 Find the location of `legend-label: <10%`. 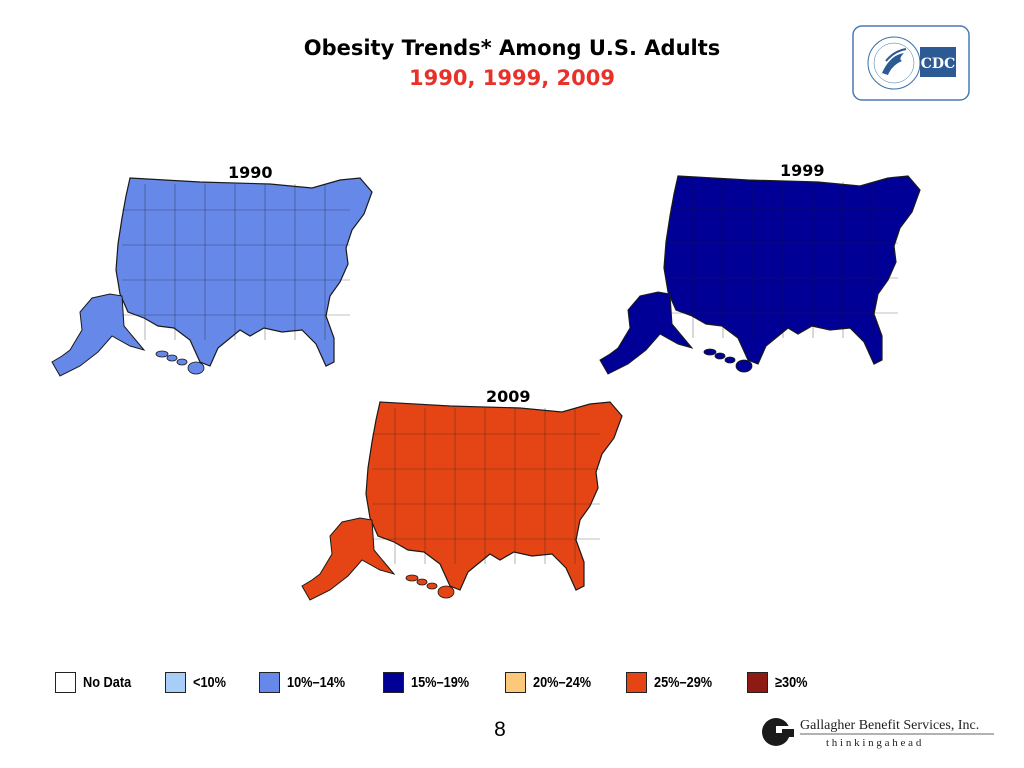

legend-label: <10% is located at coordinates (209, 682).